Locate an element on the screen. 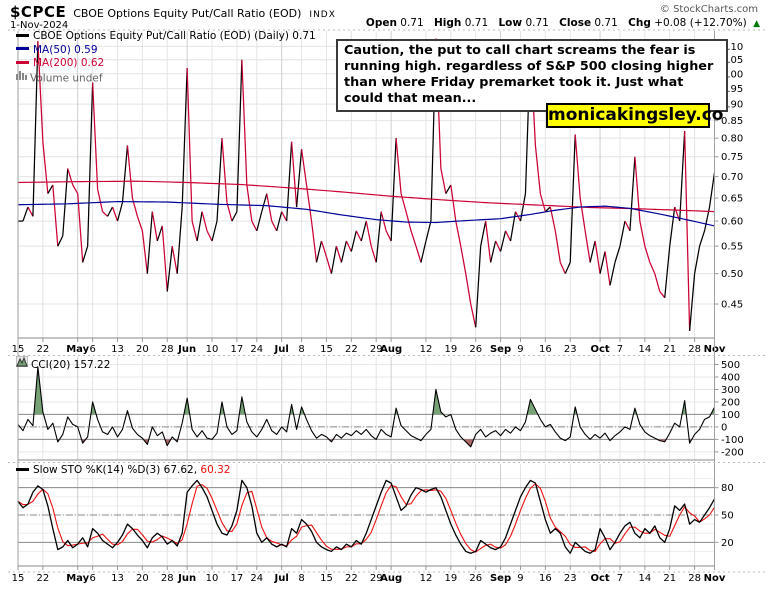  svg-text: 200 is located at coordinates (730, 402).